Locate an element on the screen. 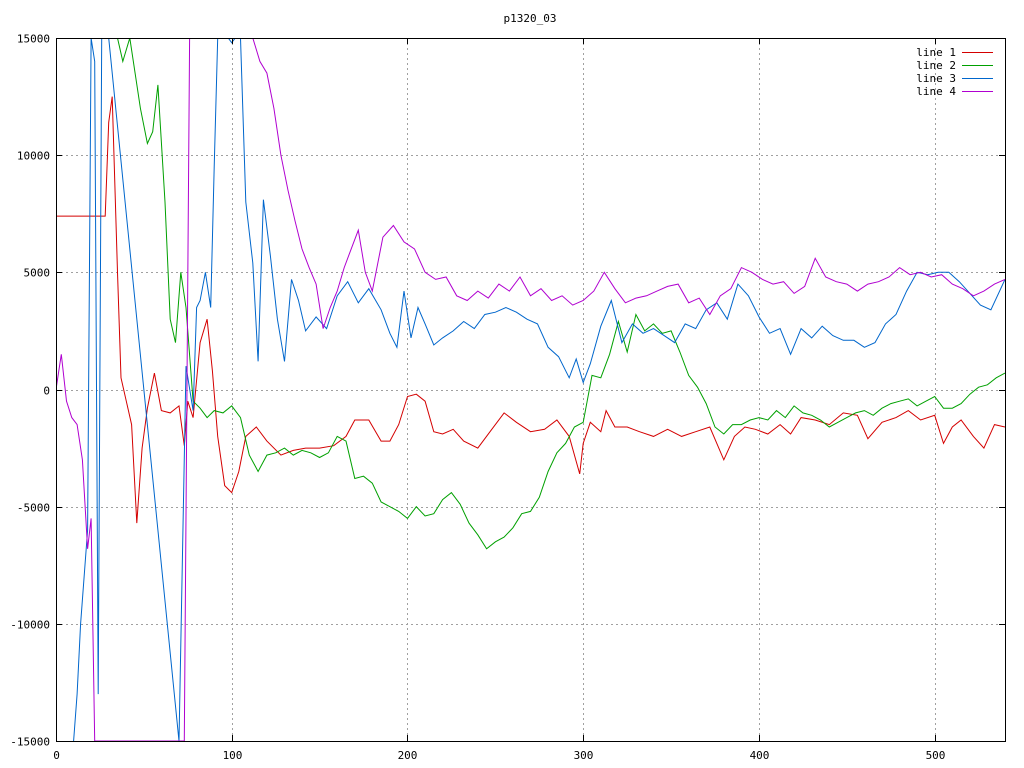 Image resolution: width=1024 pixels, height=768 pixels. y-tick-label: -15000 is located at coordinates (30, 742).